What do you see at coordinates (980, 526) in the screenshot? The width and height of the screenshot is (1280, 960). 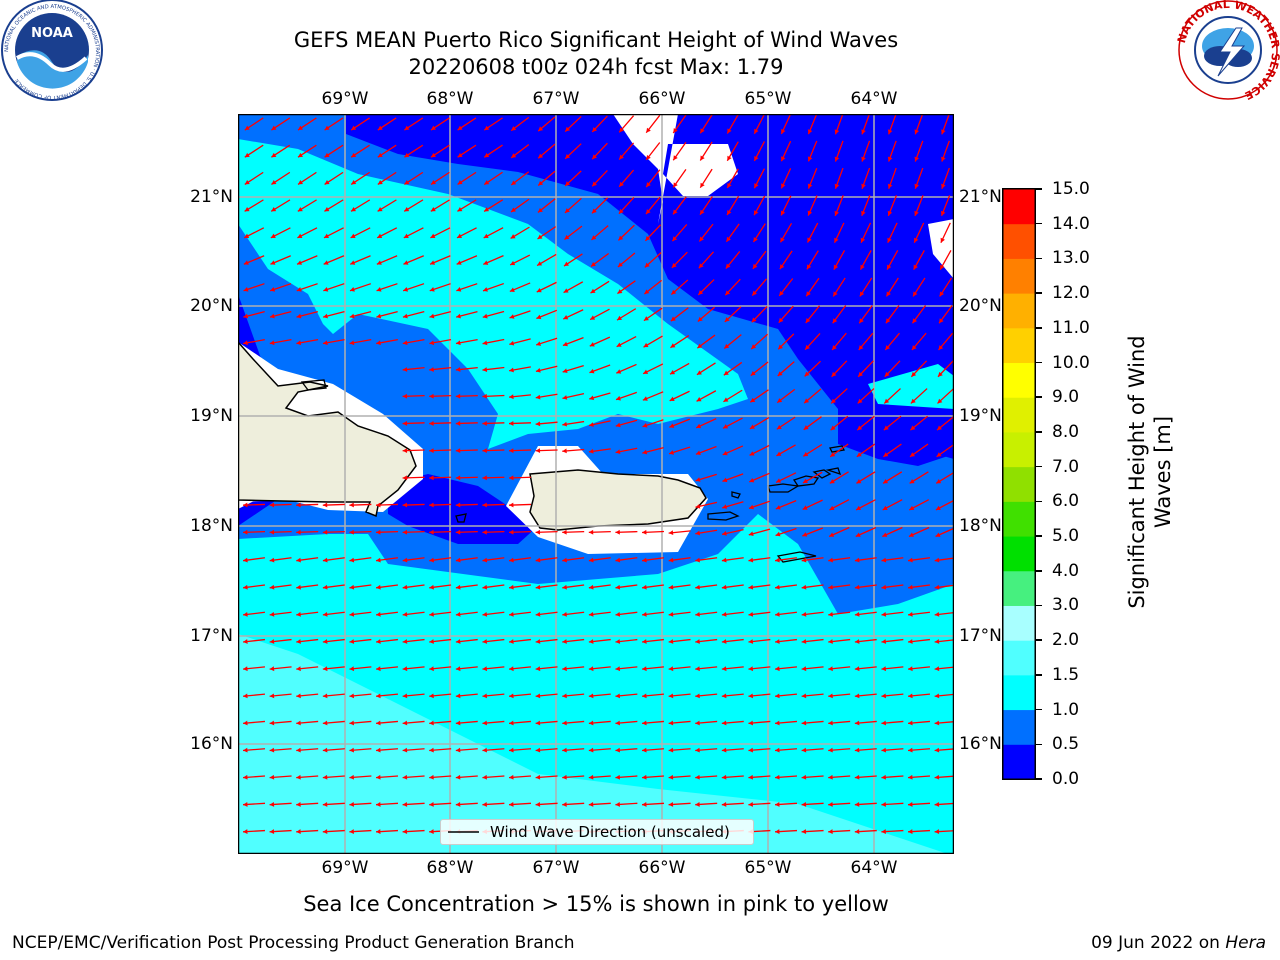 I see `lat-label-right: 18°N` at bounding box center [980, 526].